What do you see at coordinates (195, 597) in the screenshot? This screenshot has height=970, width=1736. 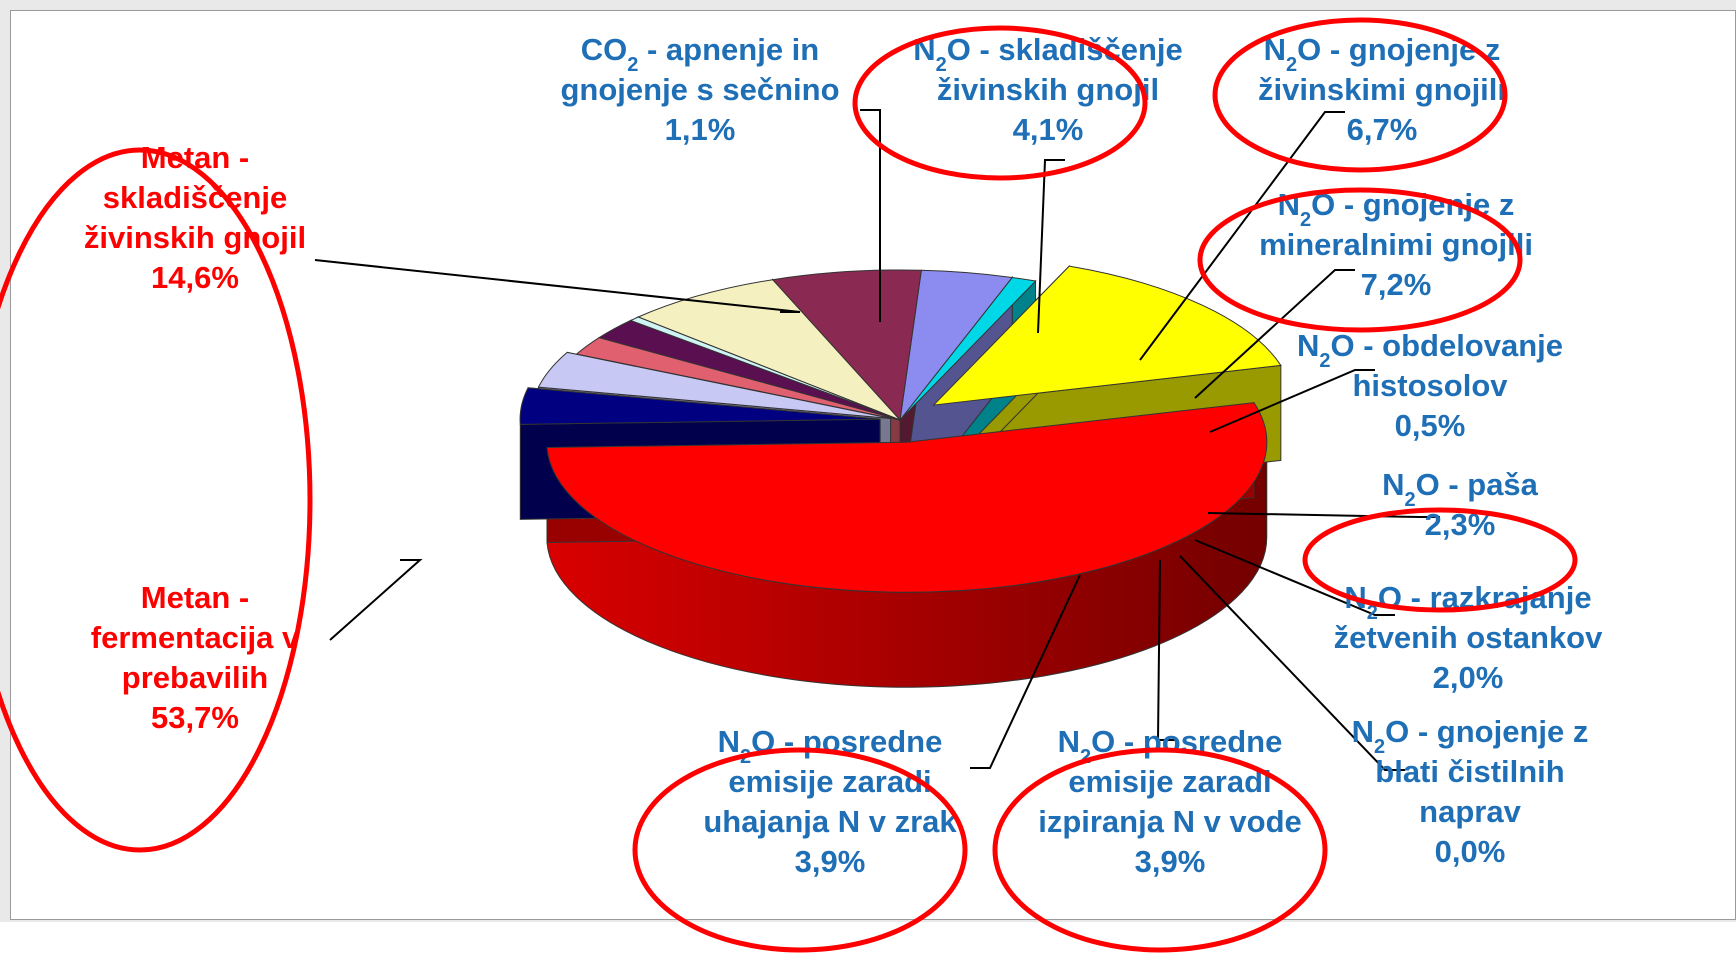 I see `slice-label-line: Metan -` at bounding box center [195, 597].